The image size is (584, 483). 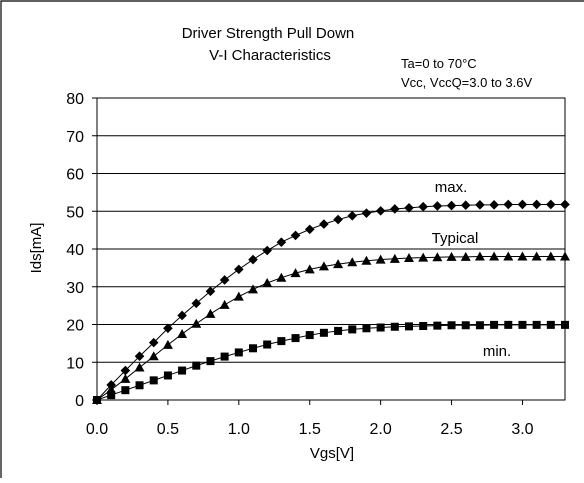 I want to click on y-axis-label: Ids[mA], so click(x=36, y=248).